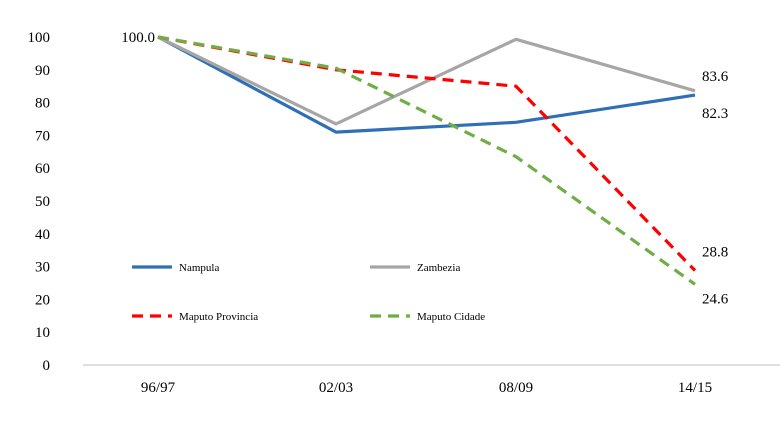 The width and height of the screenshot is (780, 439). Describe the element at coordinates (42, 300) in the screenshot. I see `y-tick-label: 20` at that location.